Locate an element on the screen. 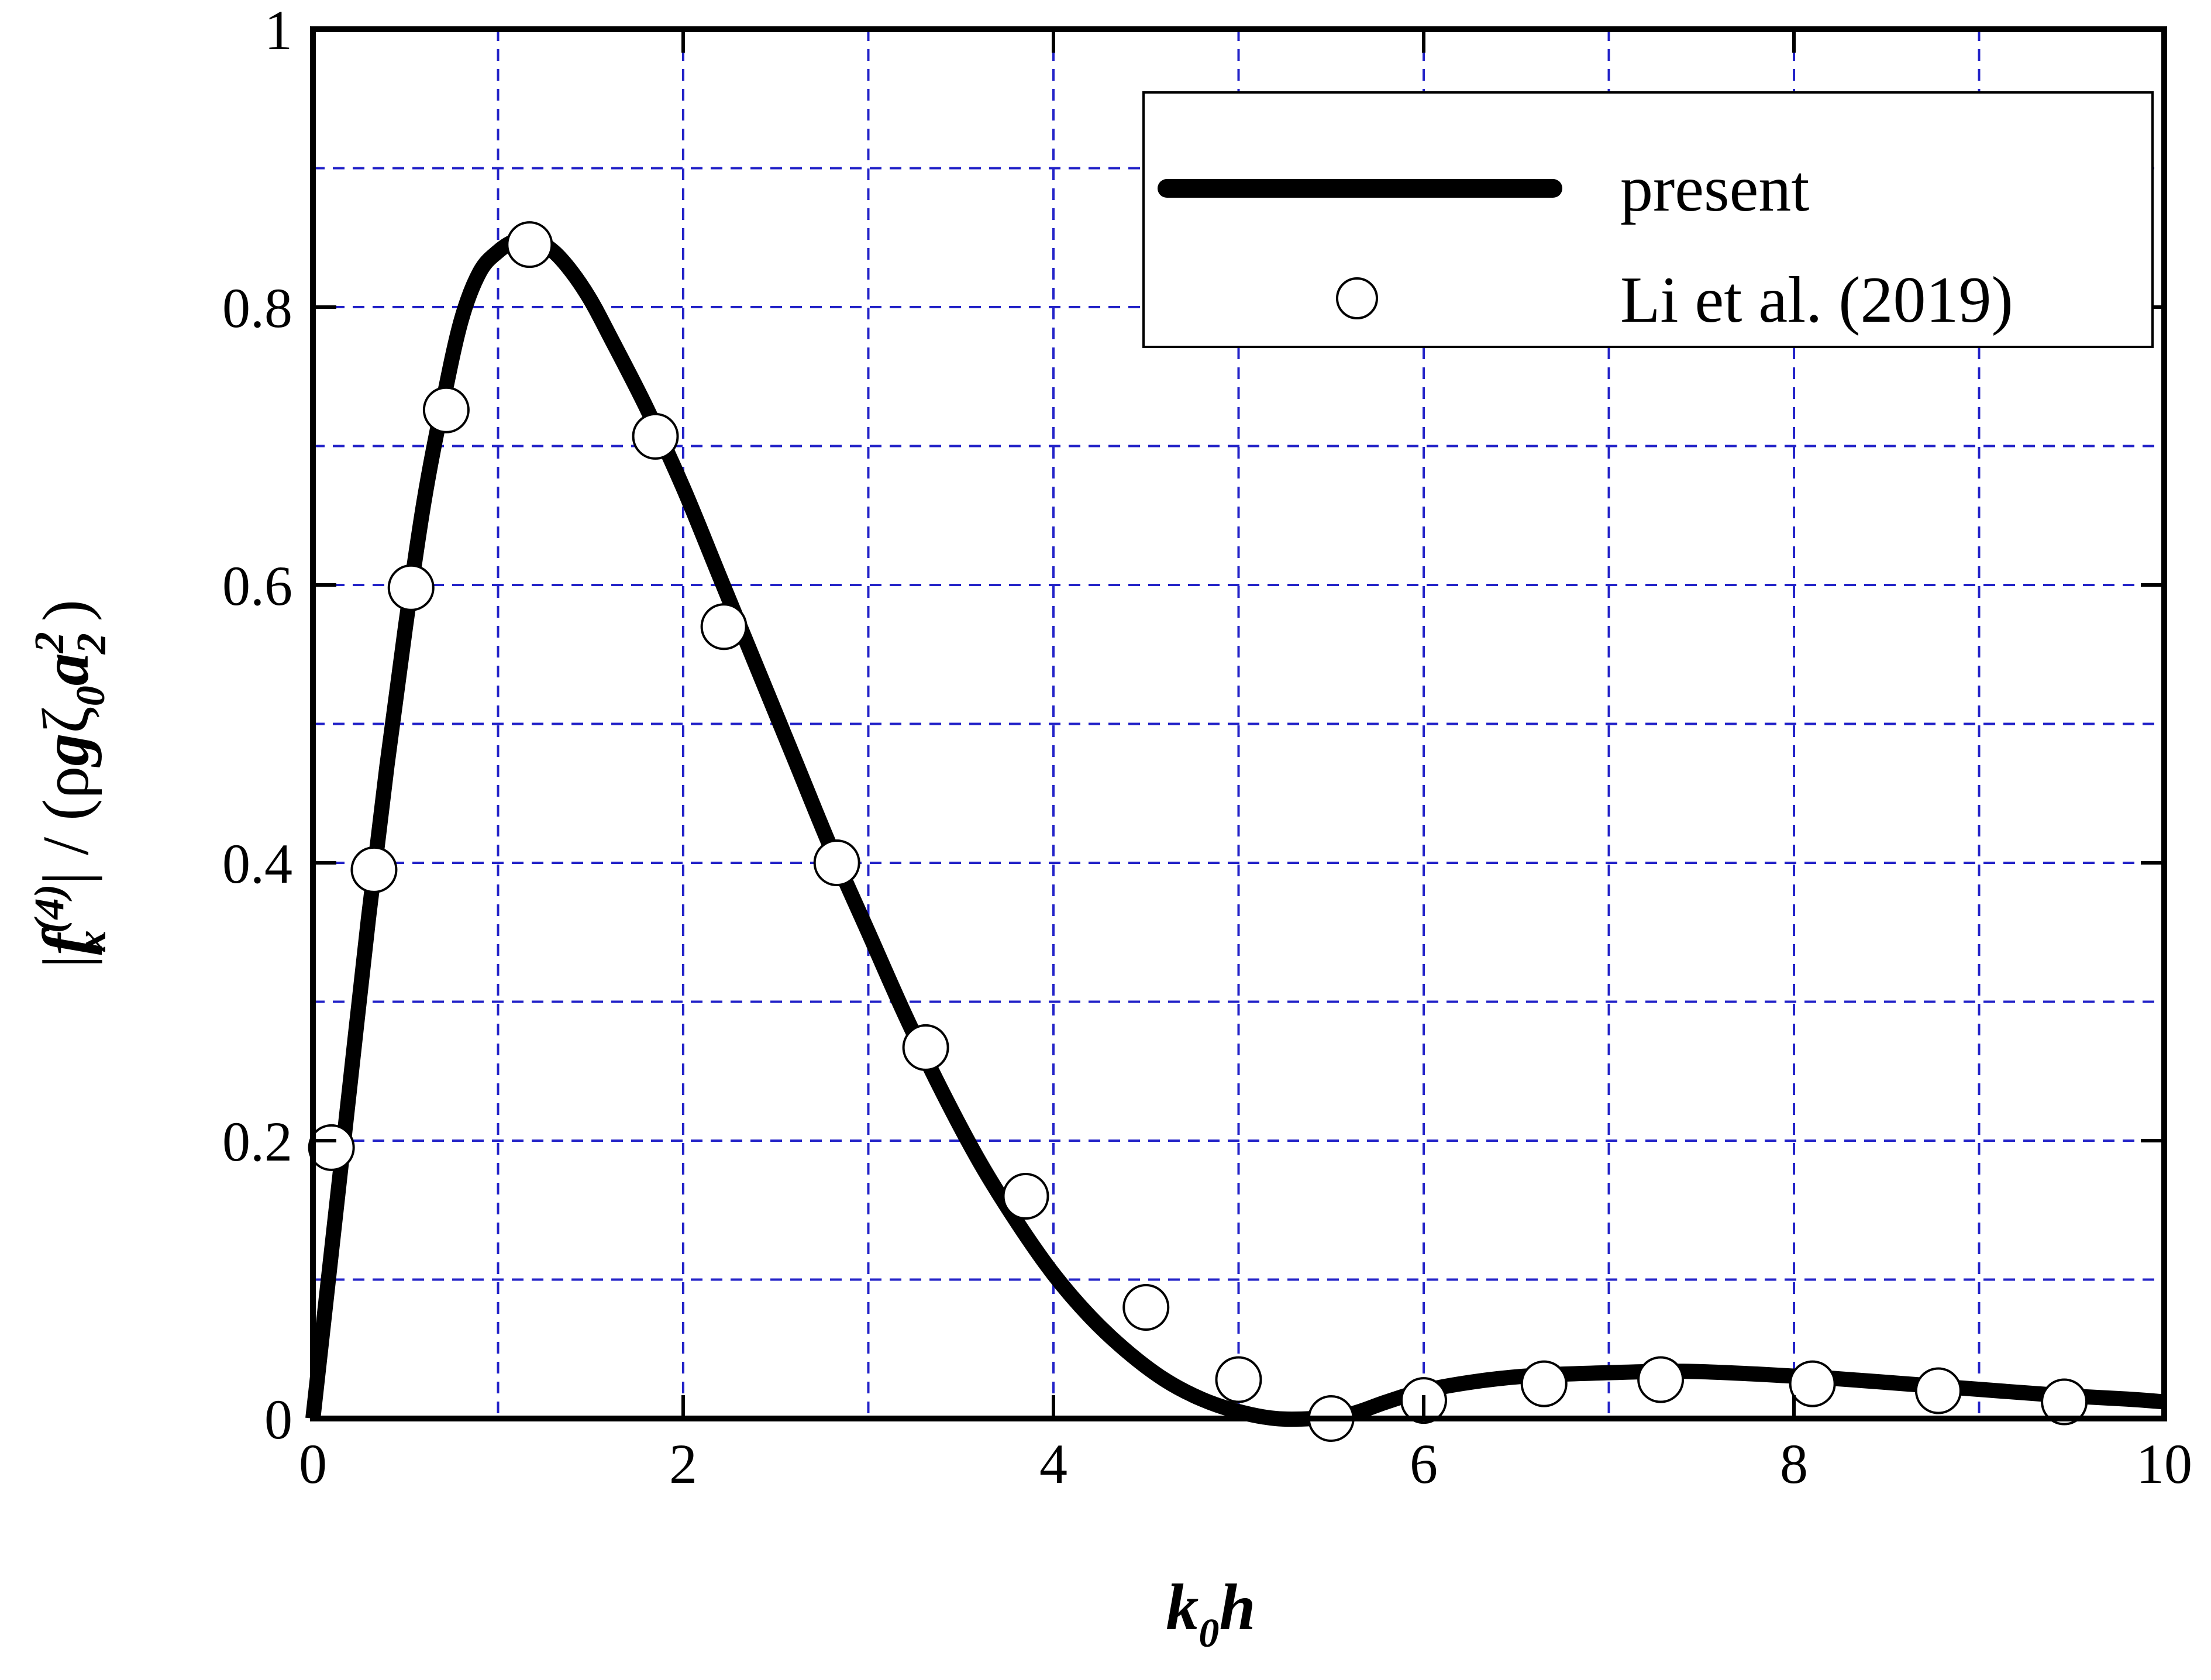 This screenshot has height=1680, width=2211. y-axis-label-paren-close: ) is located at coordinates (66, 610).